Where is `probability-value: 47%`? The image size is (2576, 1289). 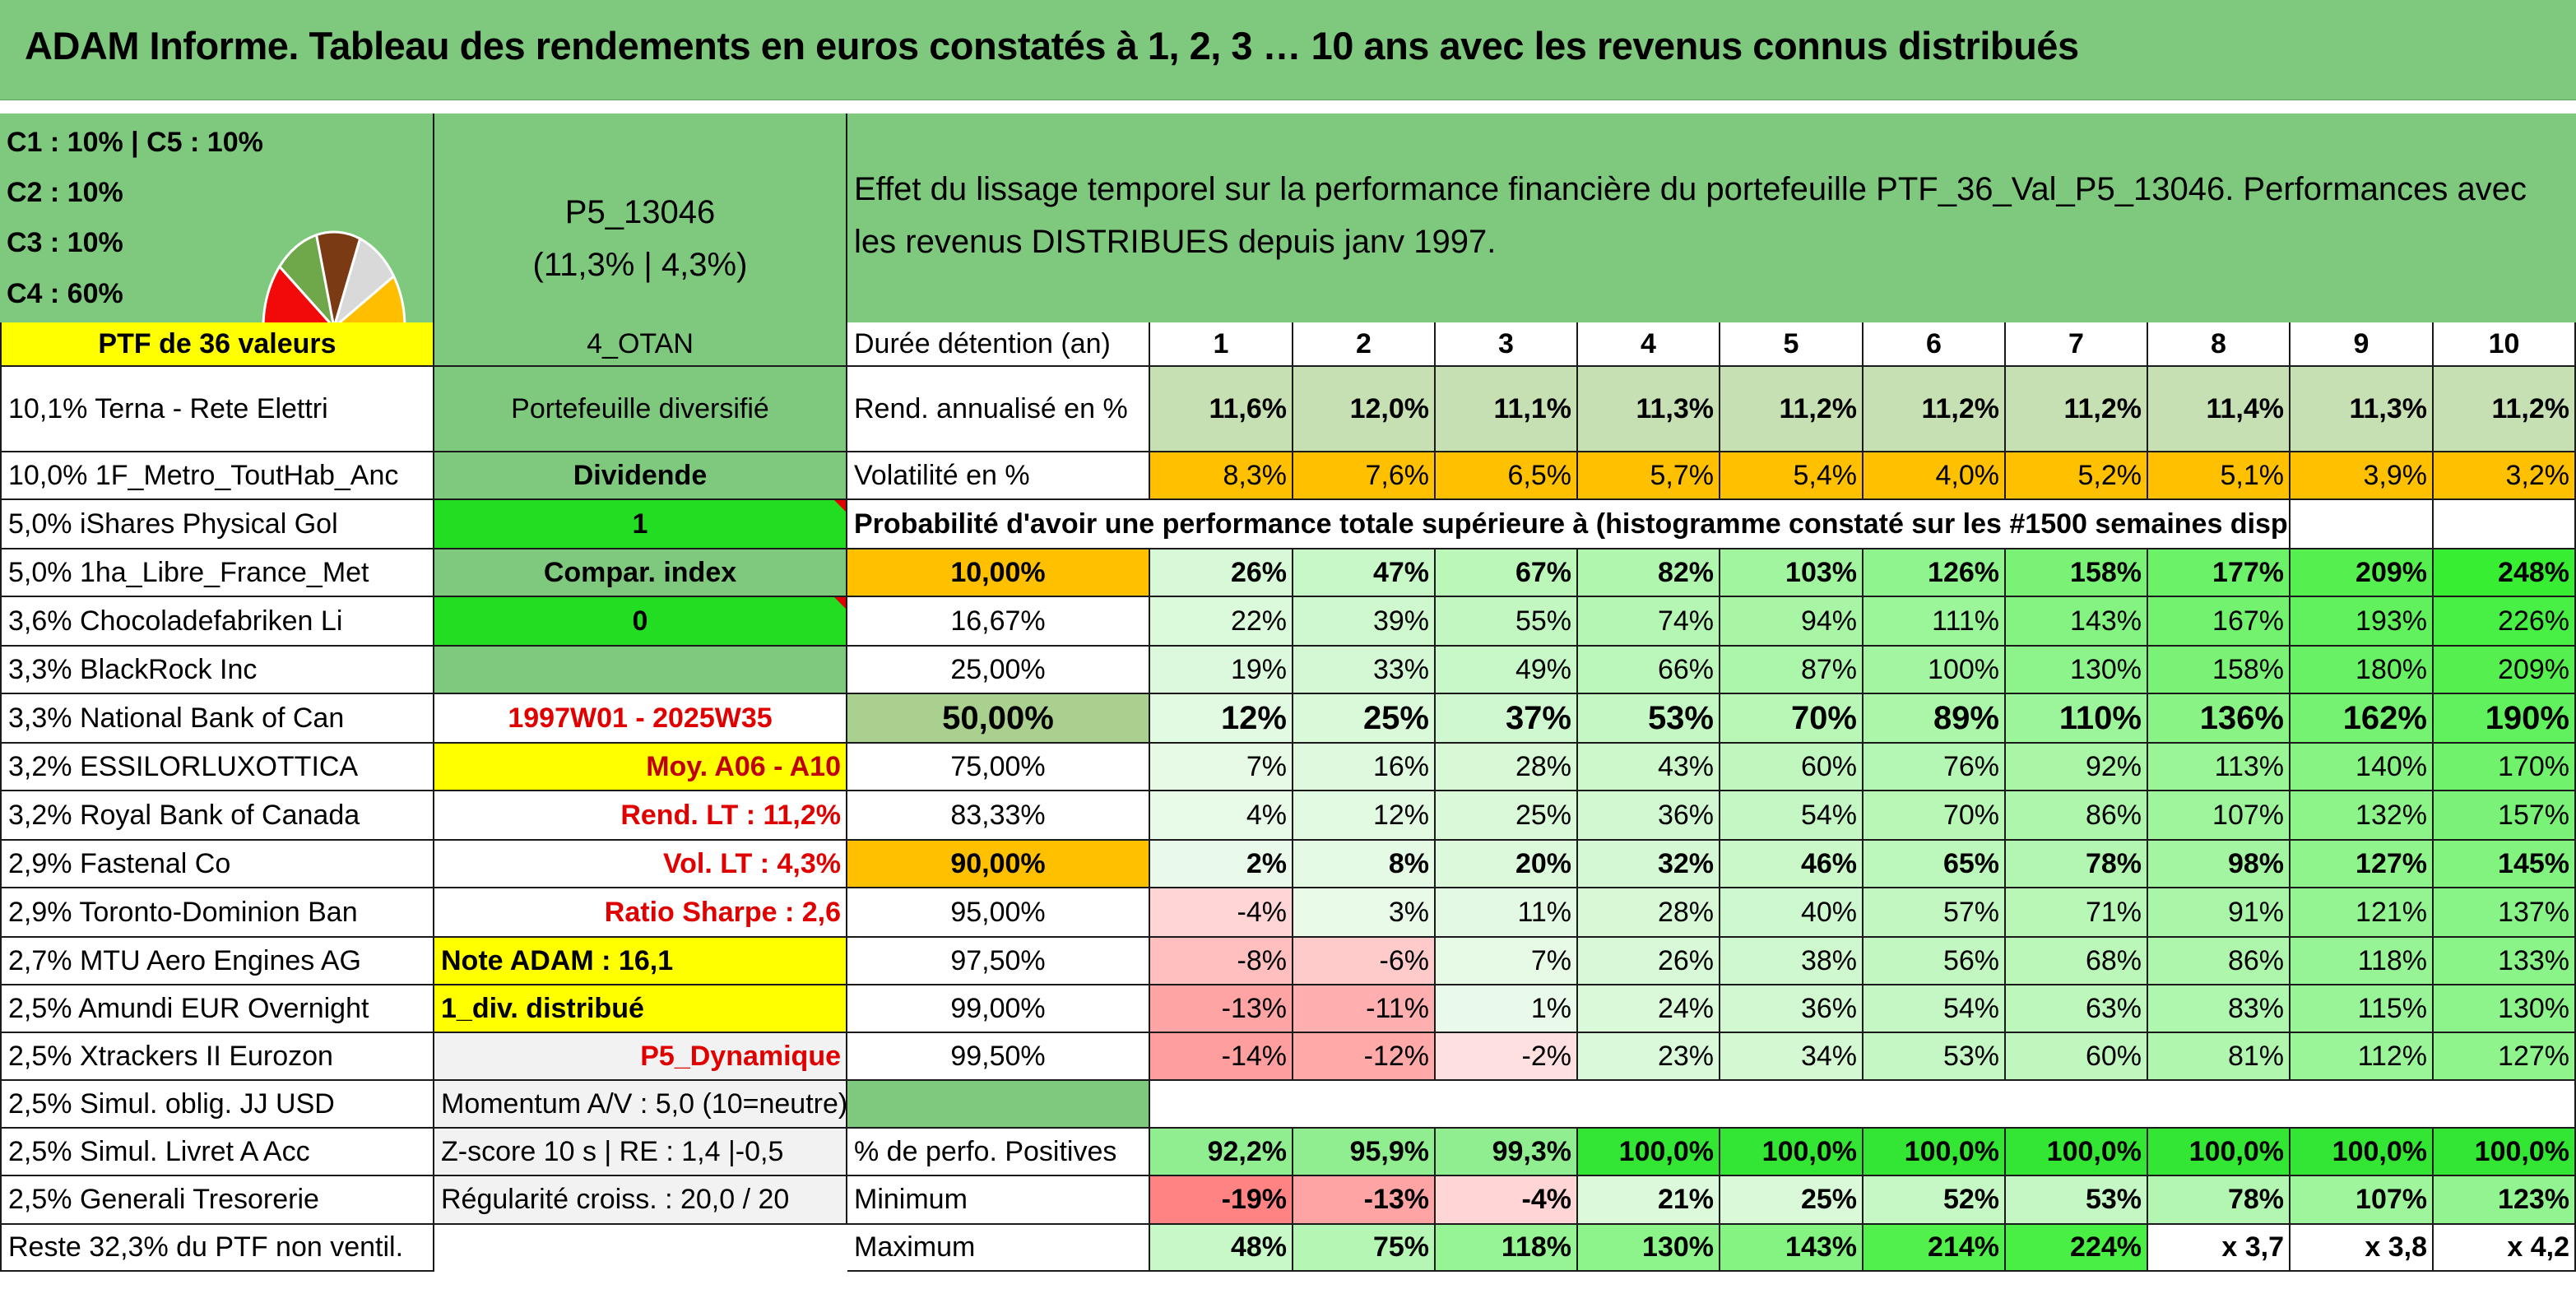
probability-value: 47% is located at coordinates (1365, 573).